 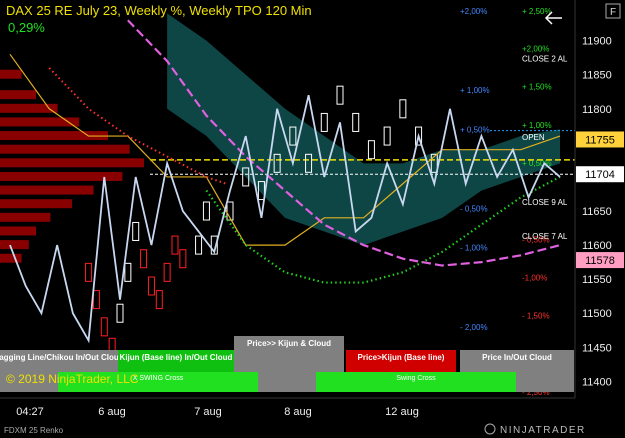 I want to click on close-label-0: CLOSE 2 AL, so click(x=545, y=59).